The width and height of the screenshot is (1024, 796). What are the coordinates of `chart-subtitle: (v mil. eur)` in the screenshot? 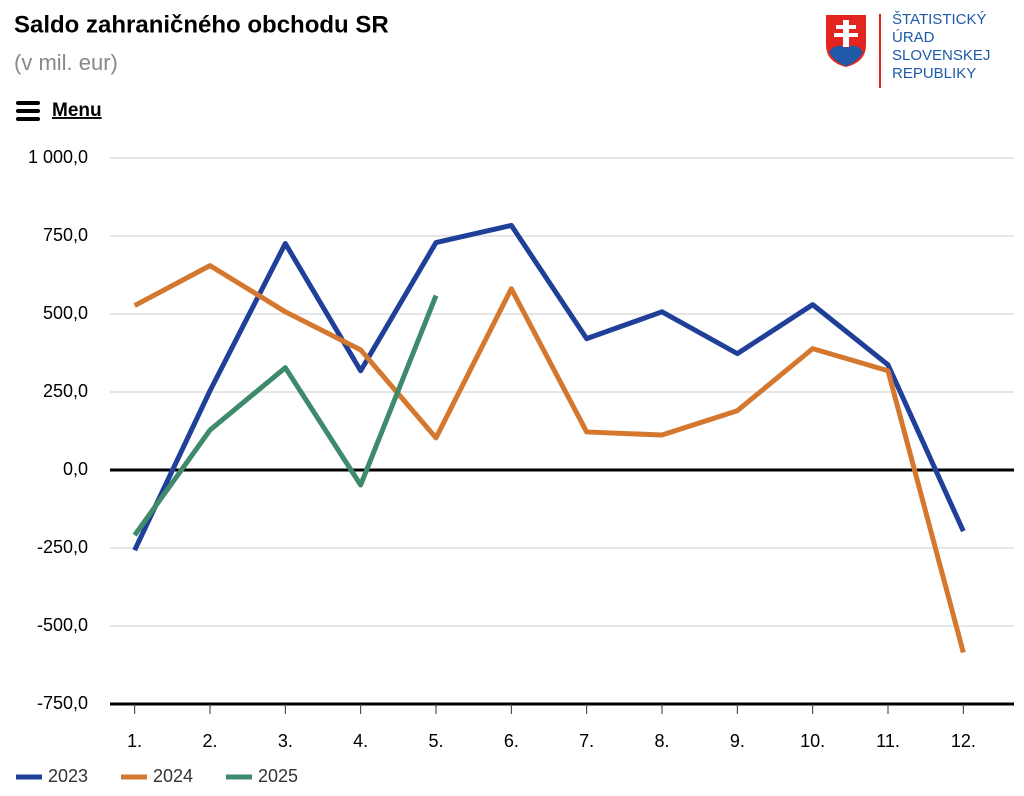 It's located at (66, 62).